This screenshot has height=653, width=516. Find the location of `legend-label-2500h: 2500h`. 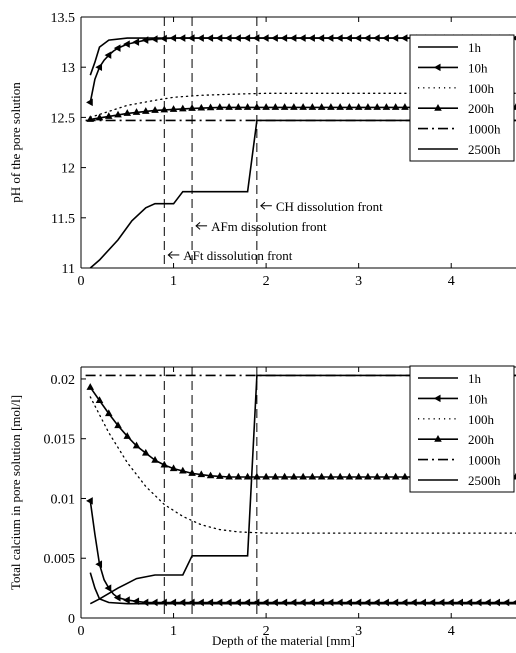

legend-label-2500h: 2500h is located at coordinates (484, 149).